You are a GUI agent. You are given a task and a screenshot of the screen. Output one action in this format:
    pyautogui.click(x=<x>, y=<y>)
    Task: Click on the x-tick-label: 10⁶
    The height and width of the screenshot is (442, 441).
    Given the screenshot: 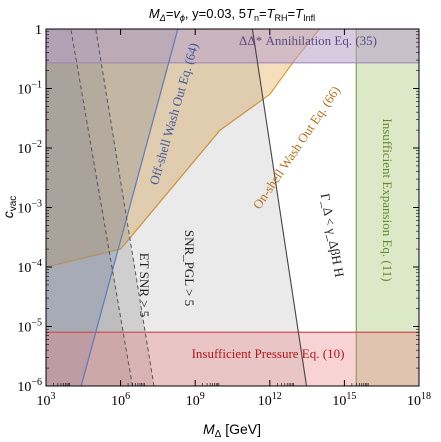 What is the action you would take?
    pyautogui.click(x=120, y=400)
    